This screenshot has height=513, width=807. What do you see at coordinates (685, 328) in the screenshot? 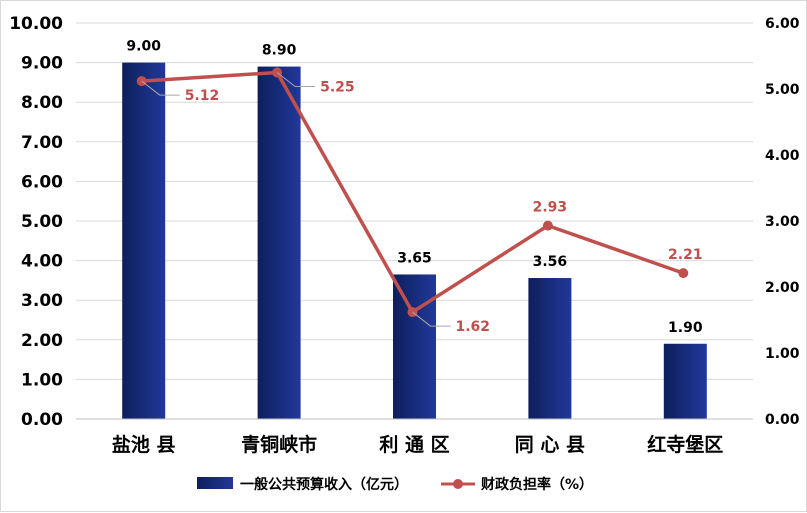
I see `bar-value-label: 1.90` at bounding box center [685, 328].